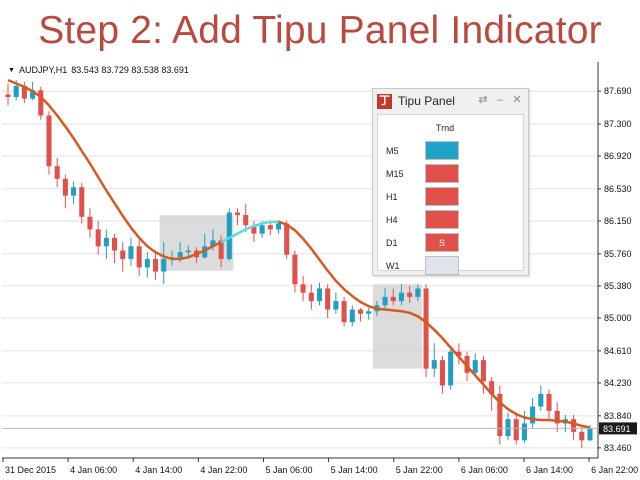 The image size is (640, 480). I want to click on close-icon: ✕, so click(517, 100).